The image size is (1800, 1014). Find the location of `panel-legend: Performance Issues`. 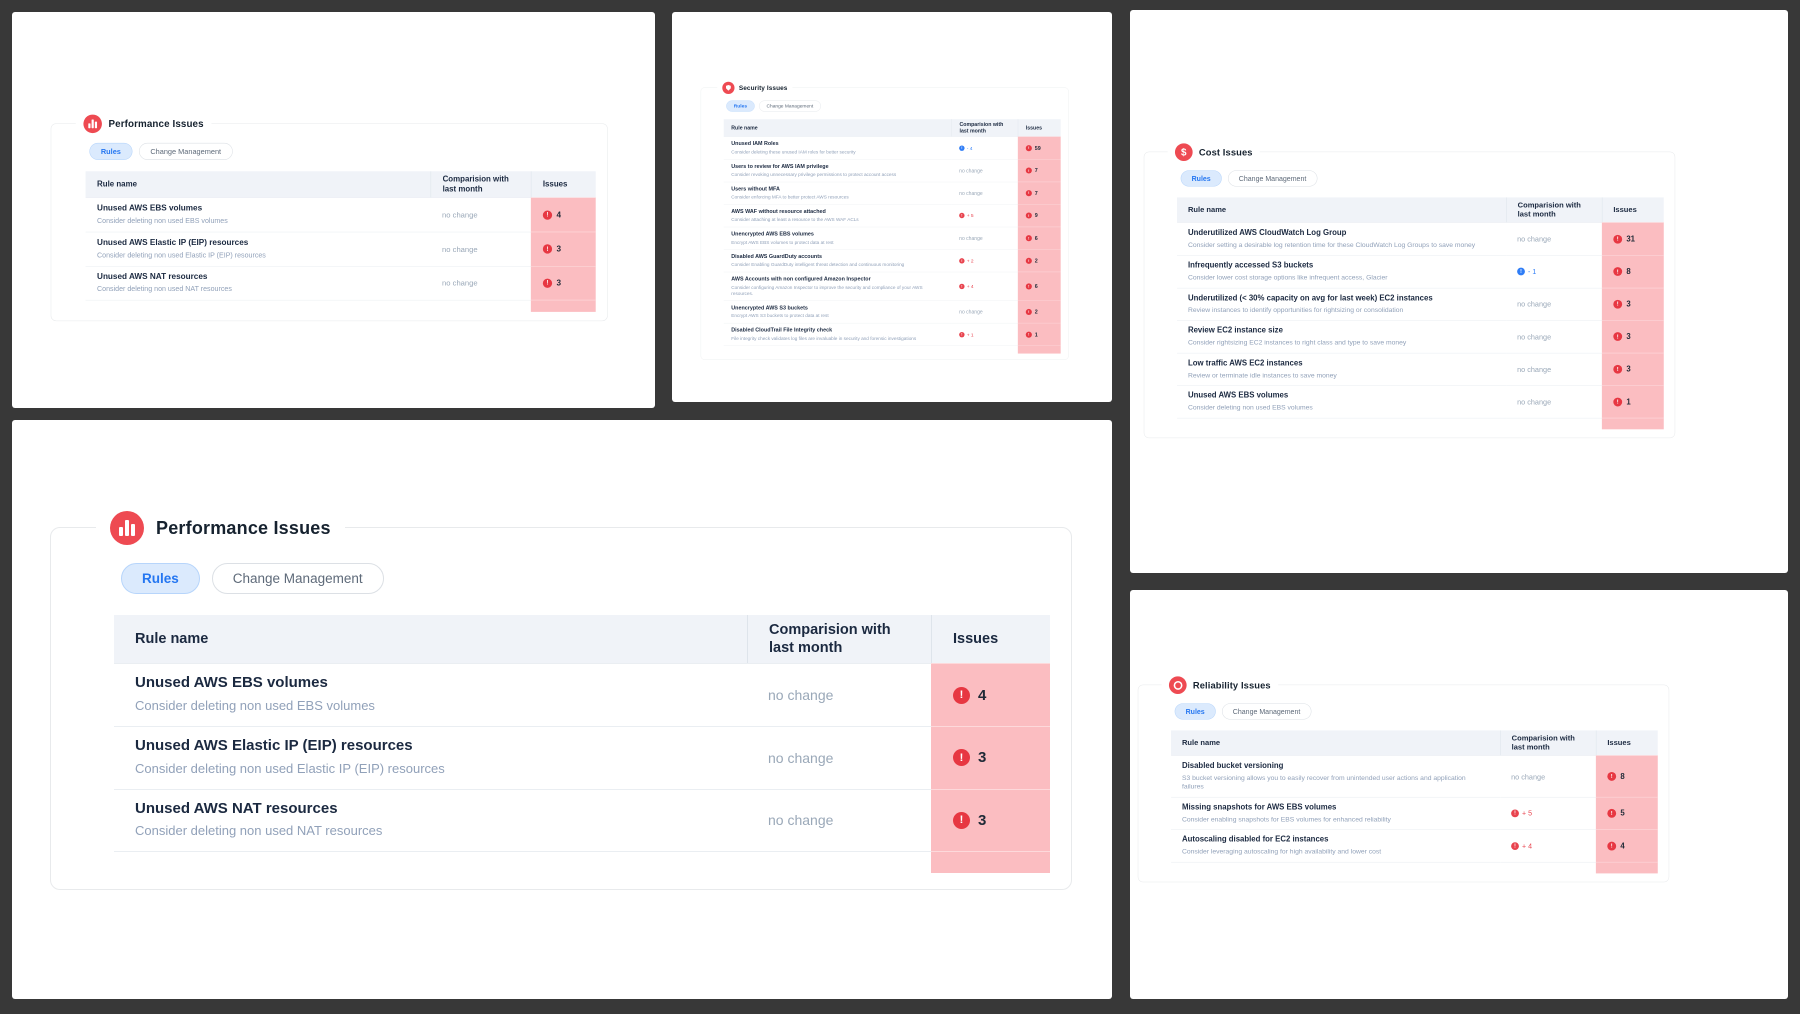

panel-legend: Performance Issues is located at coordinates (220, 528).